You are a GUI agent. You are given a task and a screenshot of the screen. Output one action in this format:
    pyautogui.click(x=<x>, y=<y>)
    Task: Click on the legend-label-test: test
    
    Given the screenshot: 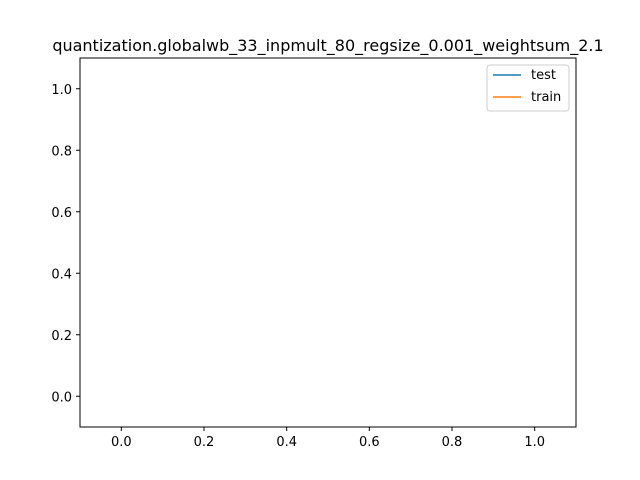 What is the action you would take?
    pyautogui.click(x=543, y=75)
    